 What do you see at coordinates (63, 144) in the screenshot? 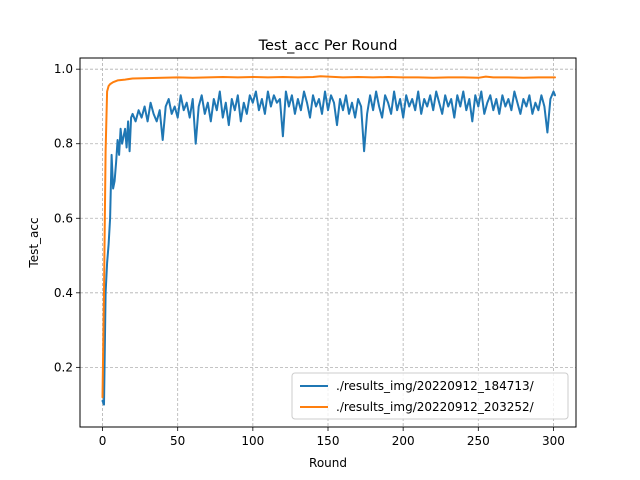
I see `y-tick-label: 0.8` at bounding box center [63, 144].